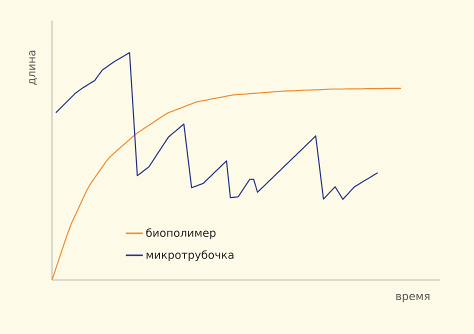  What do you see at coordinates (181, 234) in the screenshot?
I see `legend-label: биополимер` at bounding box center [181, 234].